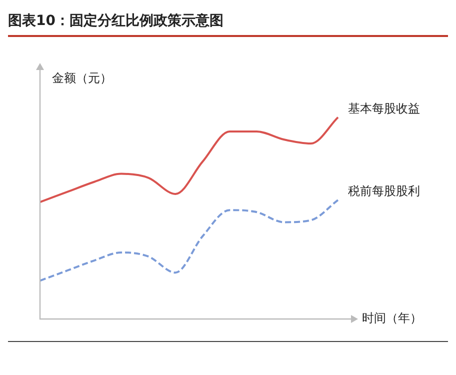 The width and height of the screenshot is (456, 375). I want to click on chart-title: 图表10：固定分红比例政策示意图, so click(228, 22).